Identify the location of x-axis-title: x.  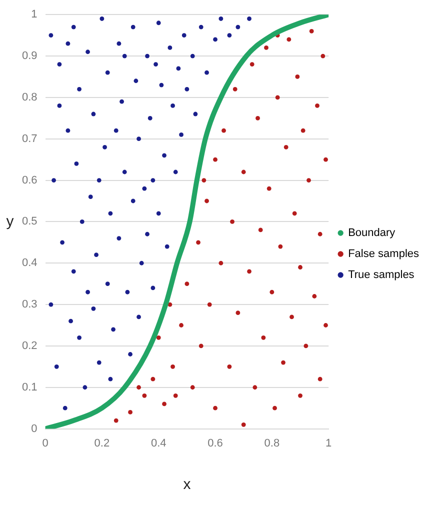
(187, 485).